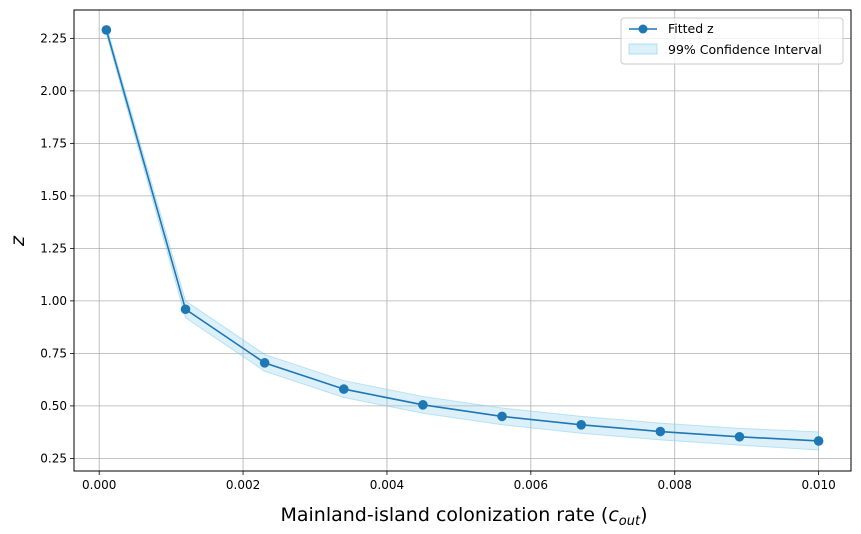  I want to click on x-axis-label-close: ), so click(643, 515).